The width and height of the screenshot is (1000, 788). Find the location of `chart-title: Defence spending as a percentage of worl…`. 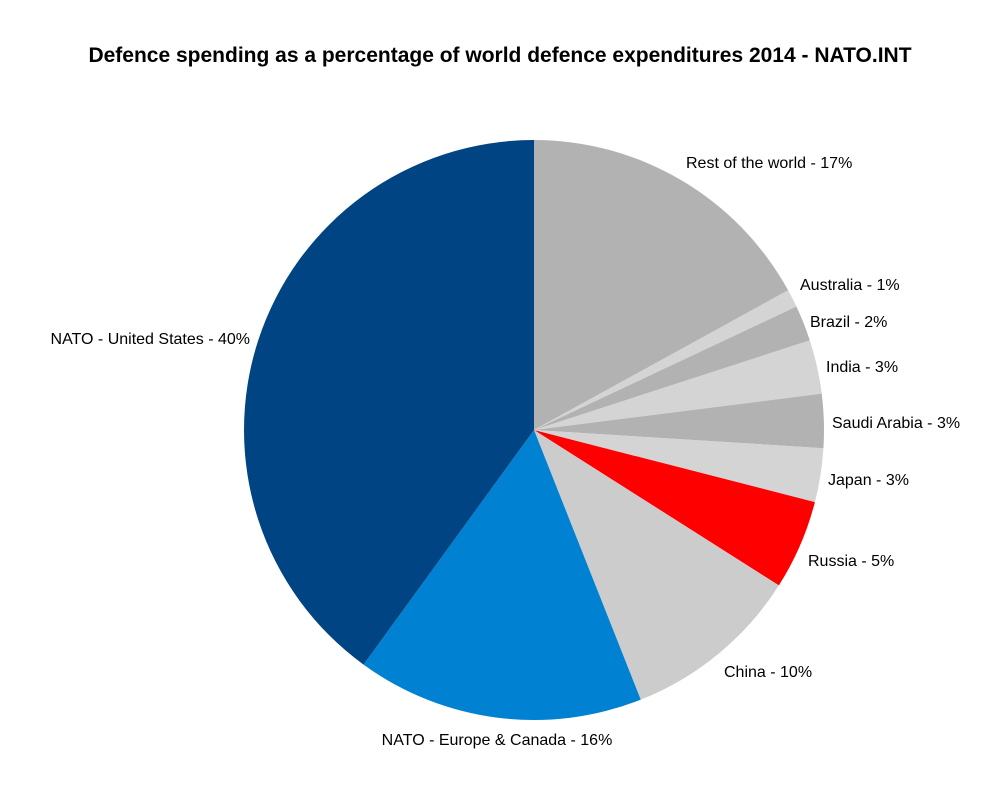

chart-title: Defence spending as a percentage of worl… is located at coordinates (500, 55).